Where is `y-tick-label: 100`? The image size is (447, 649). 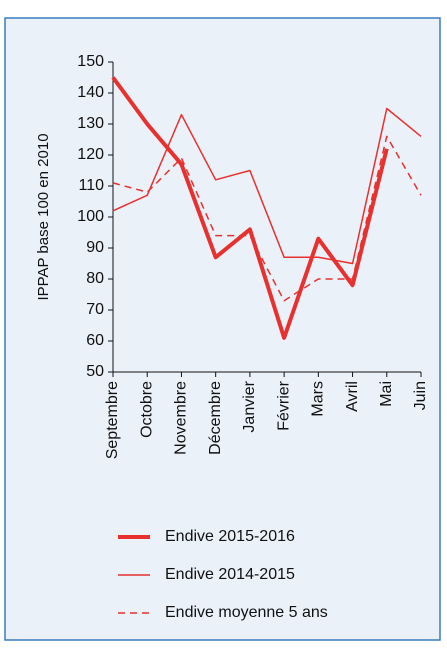 y-tick-label: 100 is located at coordinates (90, 216).